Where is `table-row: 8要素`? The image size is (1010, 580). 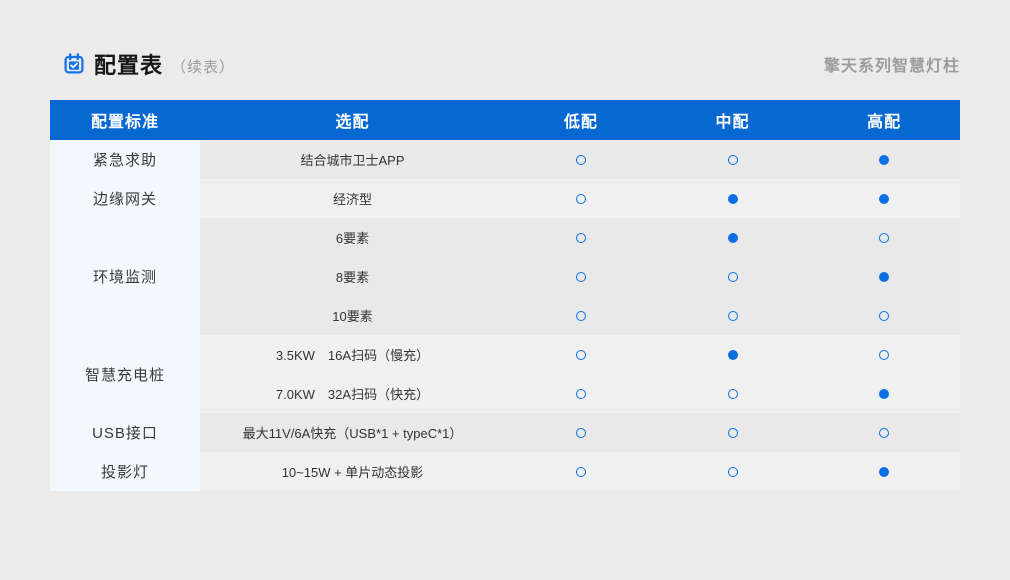 table-row: 8要素 is located at coordinates (580, 276).